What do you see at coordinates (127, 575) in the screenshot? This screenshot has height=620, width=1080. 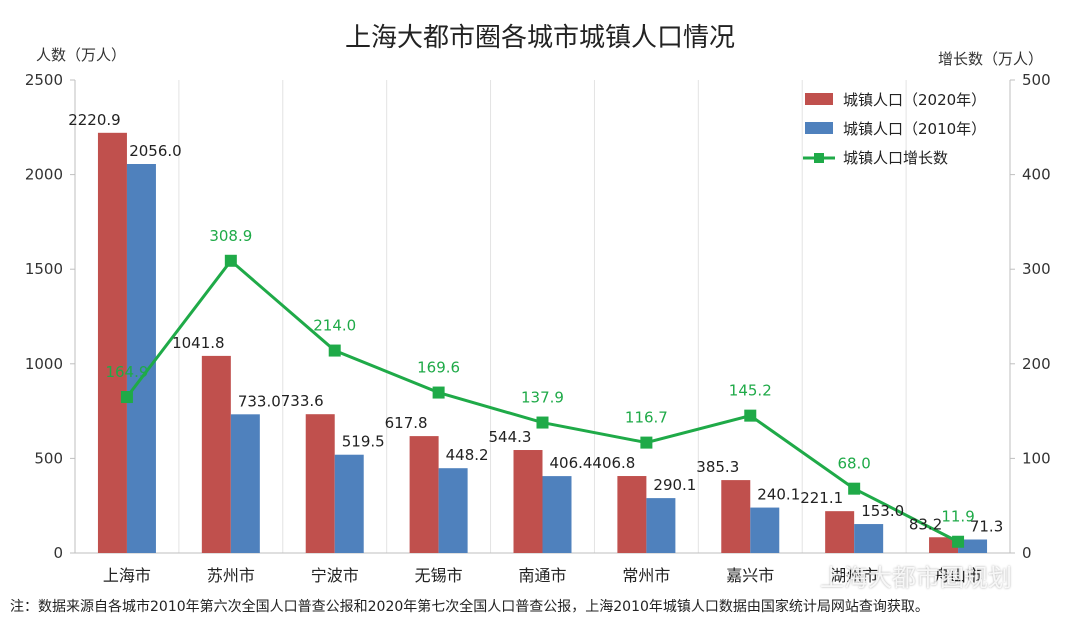 I see `x-tick-label: 上海市` at bounding box center [127, 575].